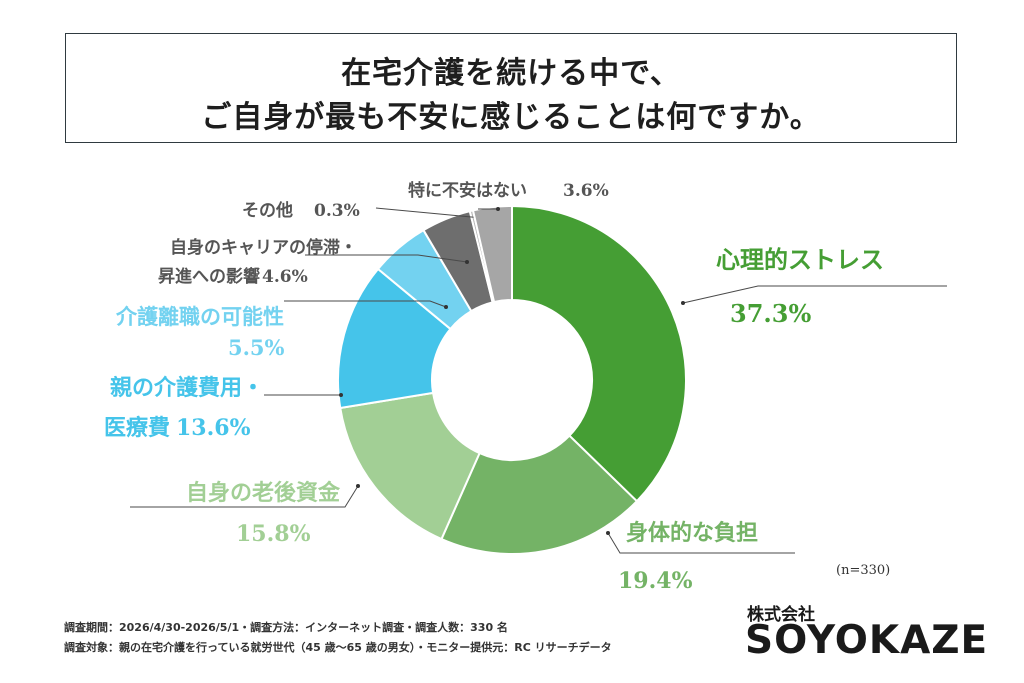 Image resolution: width=1024 pixels, height=683 pixels. I want to click on sample-size-note: (n=330), so click(863, 570).